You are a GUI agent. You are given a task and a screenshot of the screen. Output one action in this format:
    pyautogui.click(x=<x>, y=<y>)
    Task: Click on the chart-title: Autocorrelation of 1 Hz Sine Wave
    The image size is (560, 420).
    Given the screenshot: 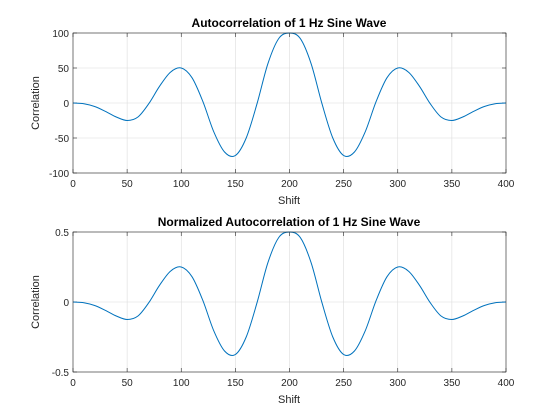 What is the action you would take?
    pyautogui.click(x=289, y=23)
    